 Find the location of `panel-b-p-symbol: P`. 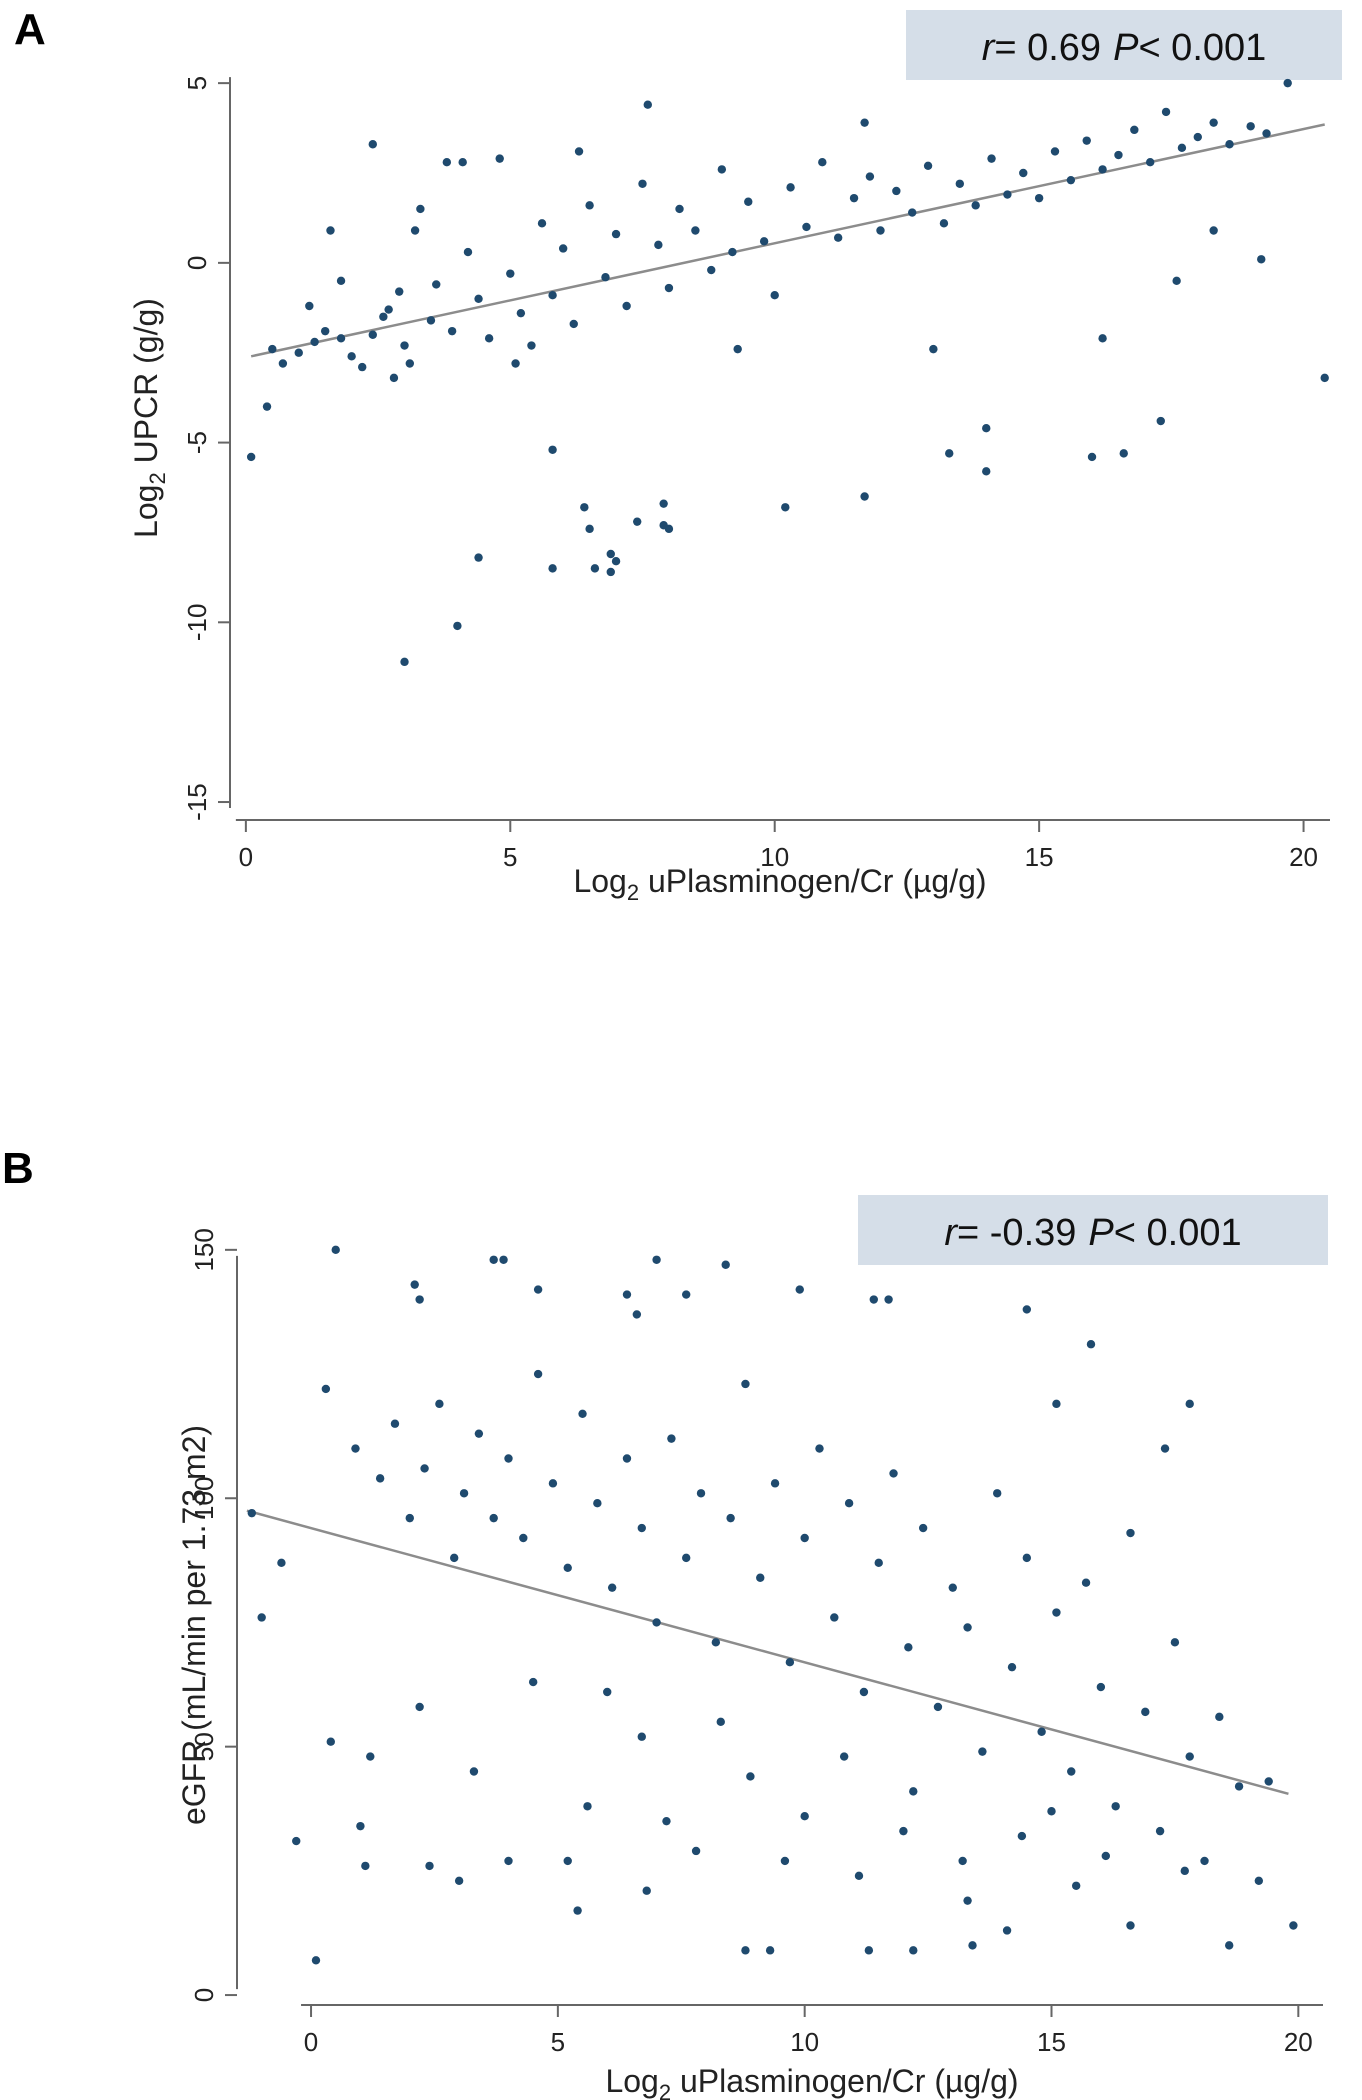

panel-b-p-symbol: P is located at coordinates (1101, 1233).